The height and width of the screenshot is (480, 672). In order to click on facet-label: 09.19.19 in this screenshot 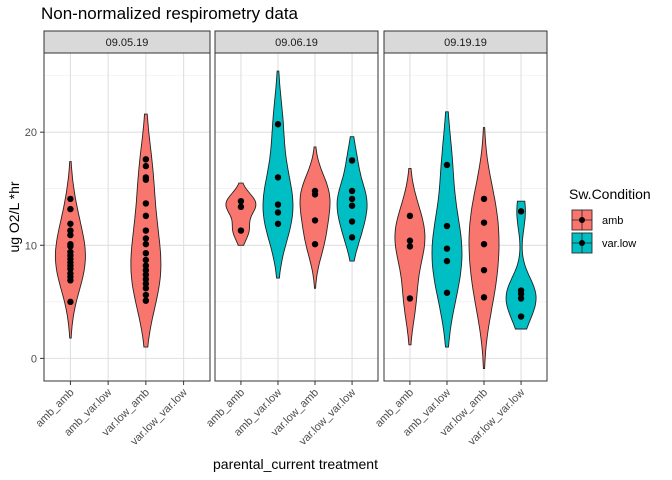, I will do `click(465, 43)`.